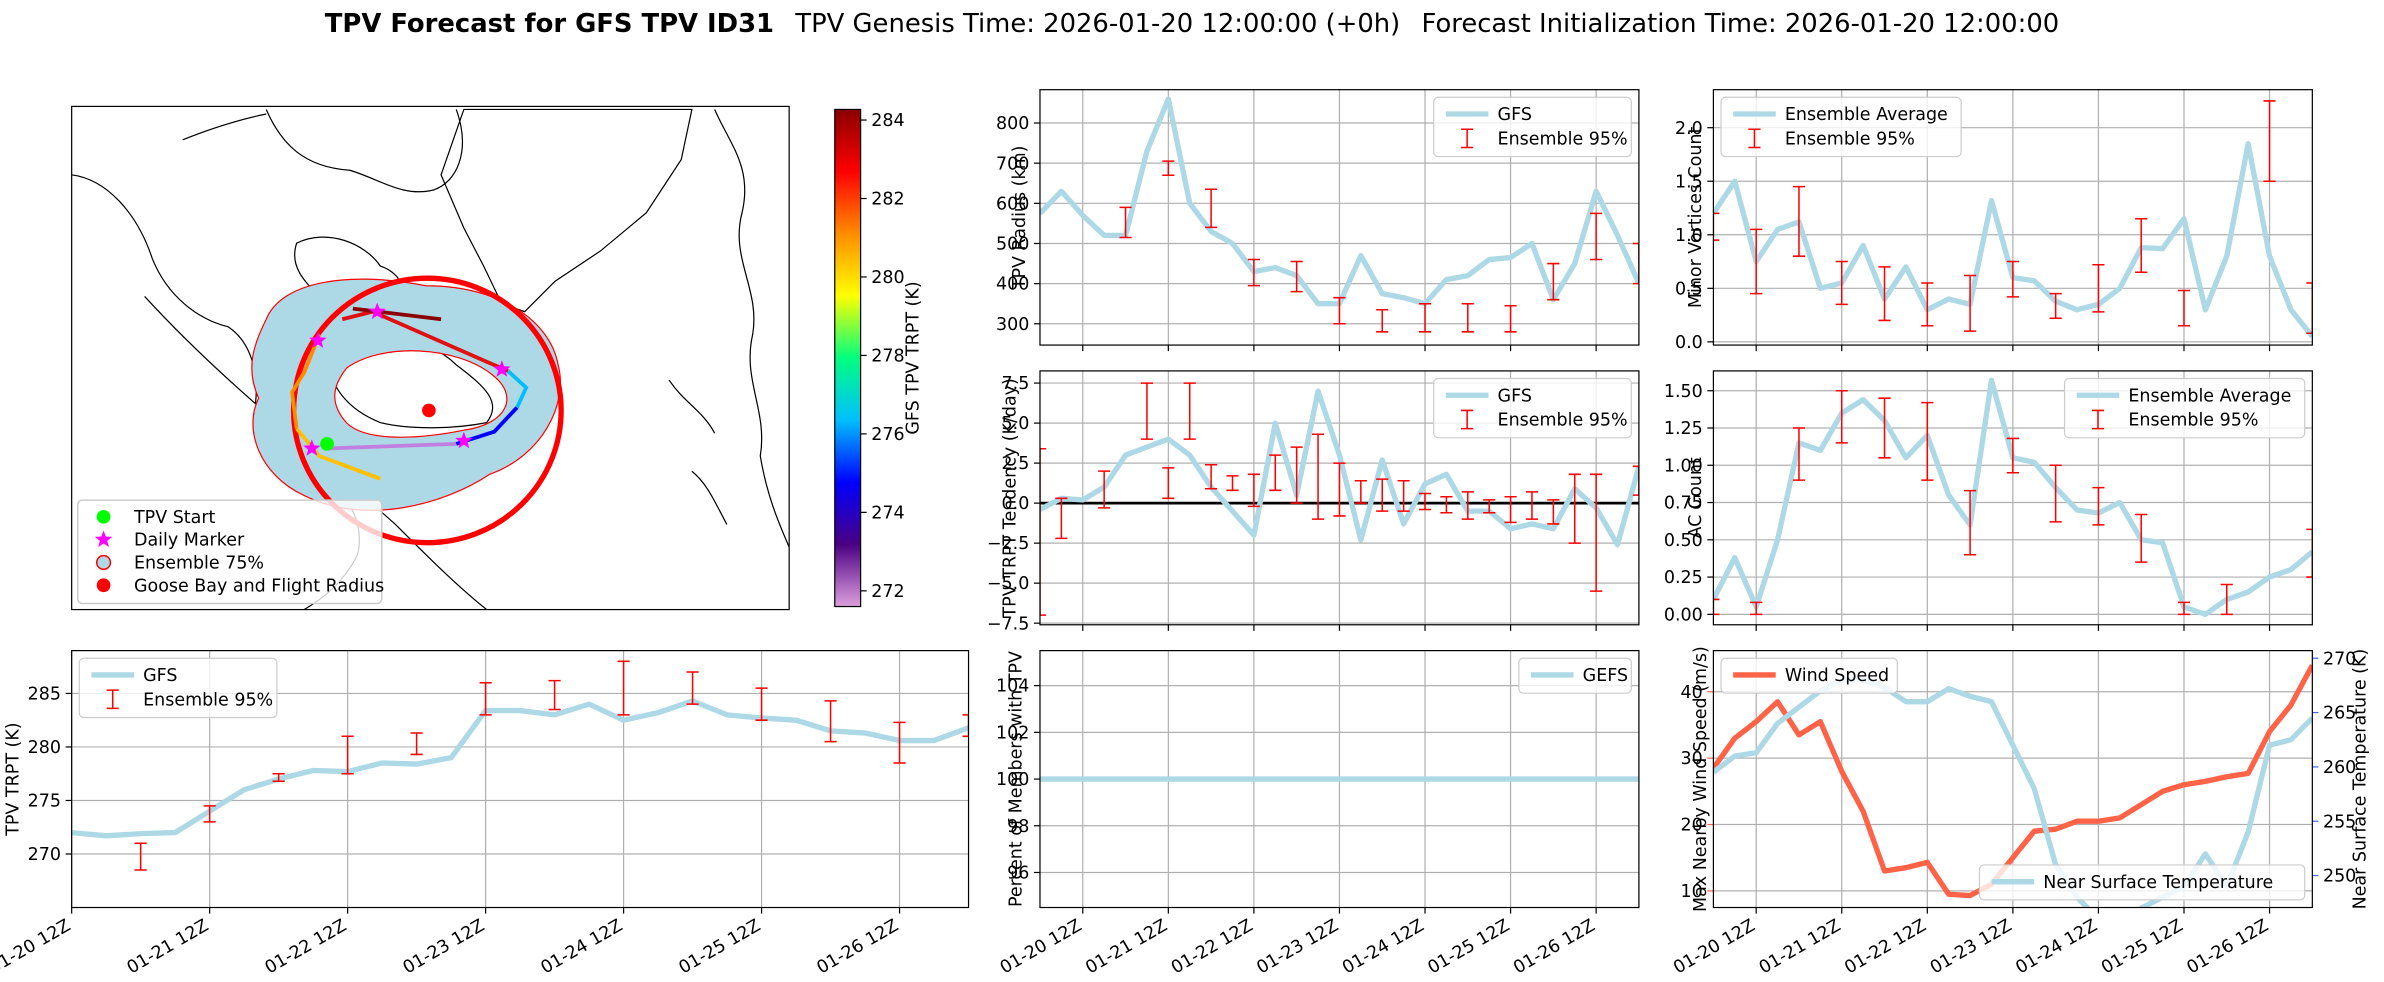 The height and width of the screenshot is (982, 2384). What do you see at coordinates (1012, 780) in the screenshot?
I see `y-tick-label: 100` at bounding box center [1012, 780].